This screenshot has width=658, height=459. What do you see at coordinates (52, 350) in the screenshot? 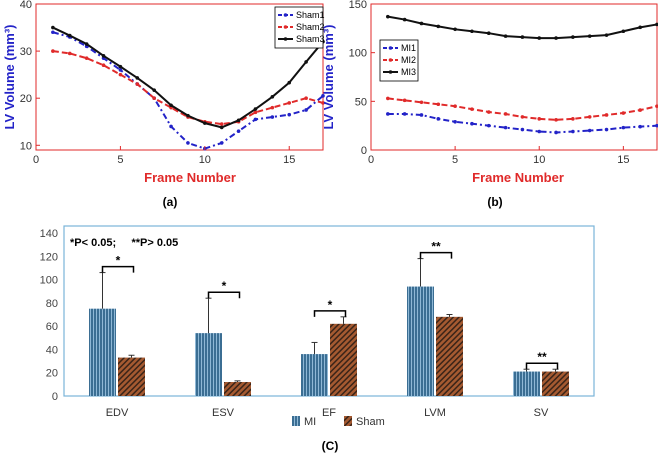
I see `c-ytick-label: 40` at bounding box center [52, 350].